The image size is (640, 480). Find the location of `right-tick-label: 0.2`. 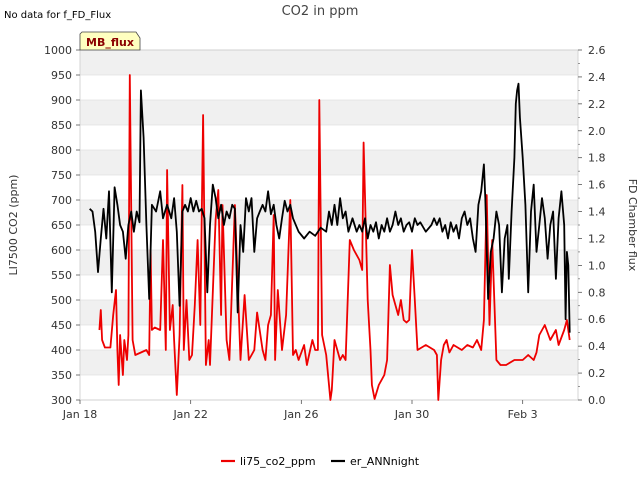

right-tick-label: 0.2 is located at coordinates (597, 373).